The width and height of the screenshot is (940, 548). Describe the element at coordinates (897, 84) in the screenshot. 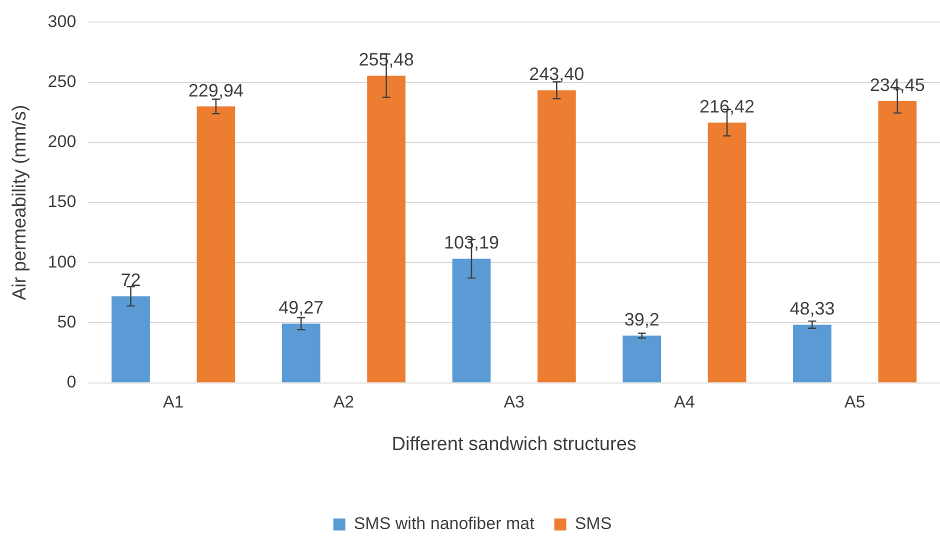

I see `data-label: 234,45` at that location.